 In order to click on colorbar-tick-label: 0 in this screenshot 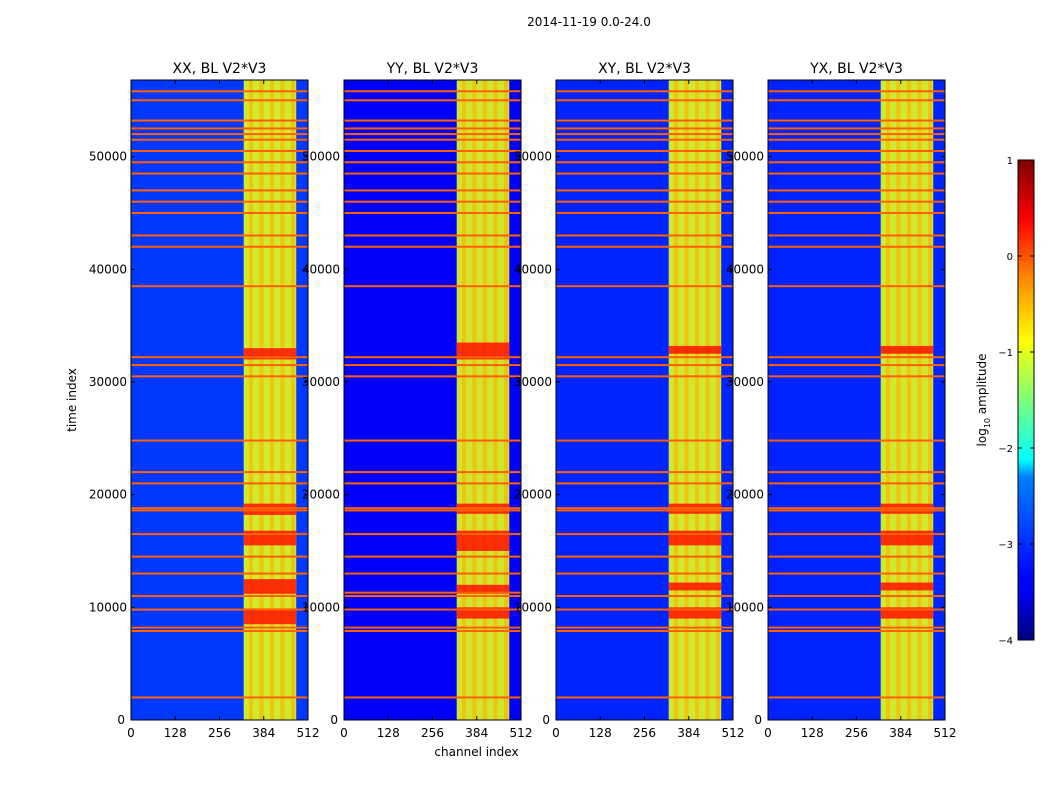, I will do `click(1010, 257)`.